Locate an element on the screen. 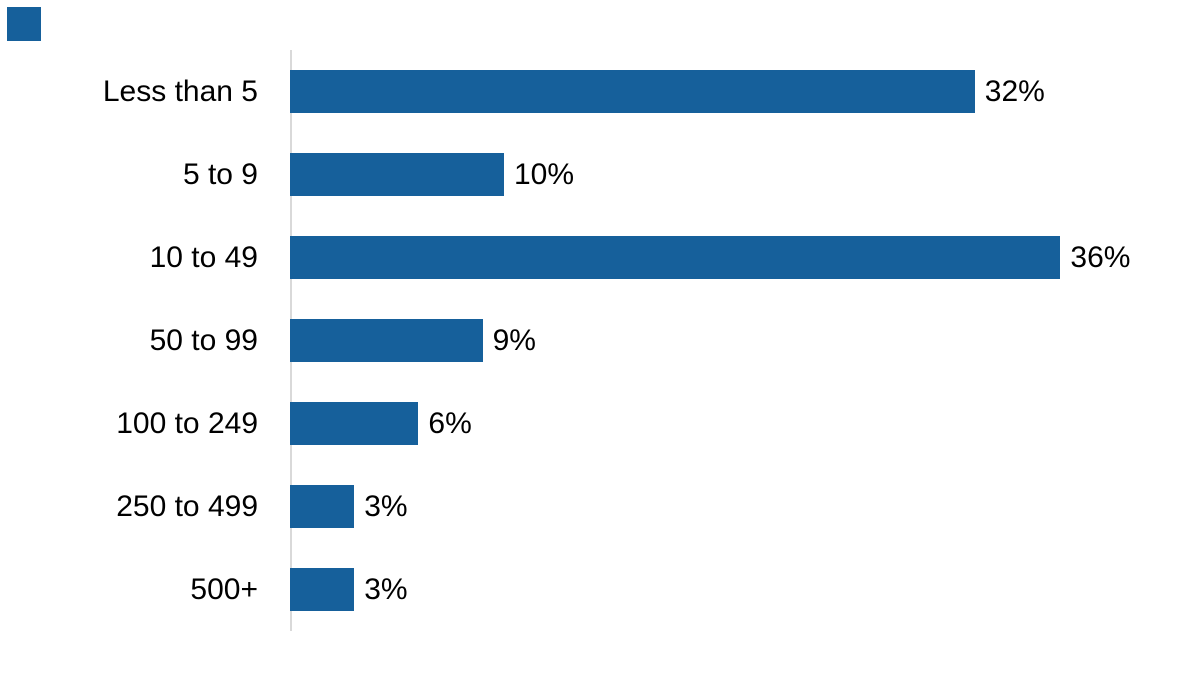 The width and height of the screenshot is (1200, 675). category-label: 500+ is located at coordinates (224, 589).